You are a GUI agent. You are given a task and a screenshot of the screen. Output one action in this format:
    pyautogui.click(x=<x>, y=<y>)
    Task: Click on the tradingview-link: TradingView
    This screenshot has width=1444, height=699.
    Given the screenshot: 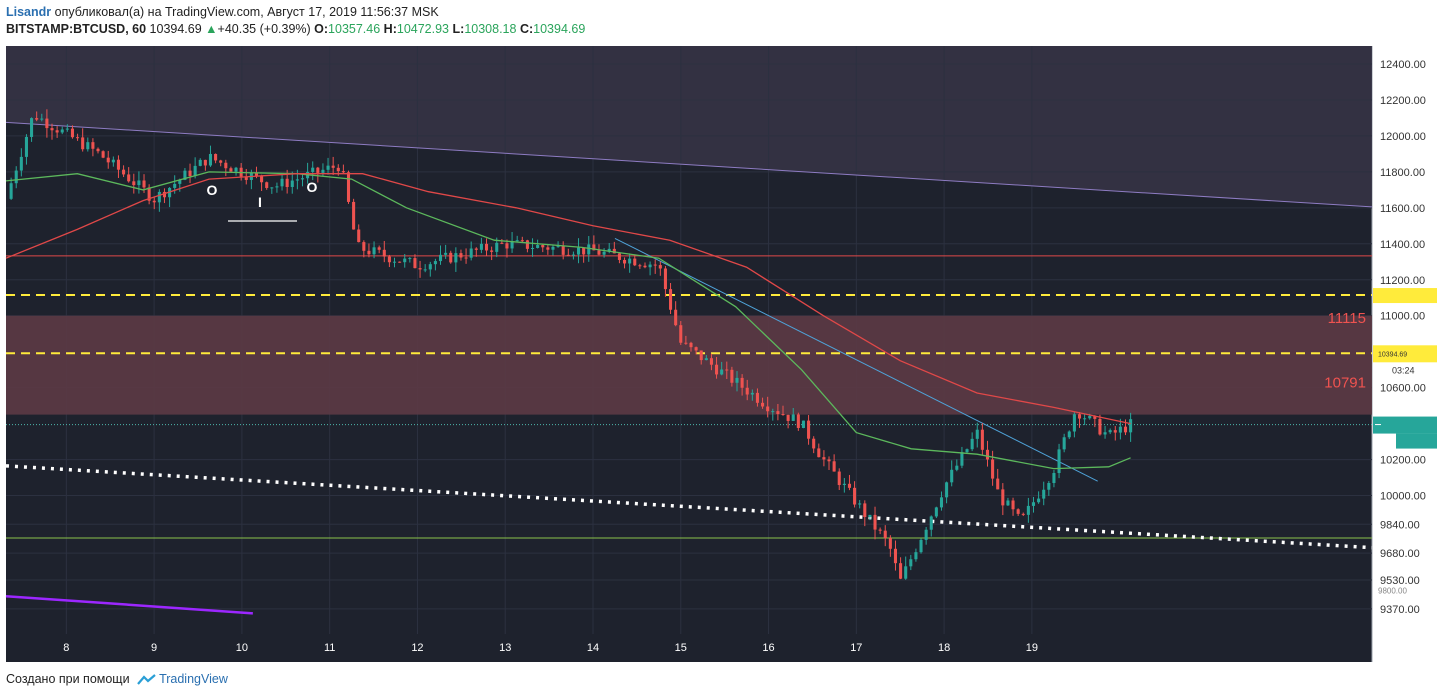 What is the action you would take?
    pyautogui.click(x=193, y=679)
    